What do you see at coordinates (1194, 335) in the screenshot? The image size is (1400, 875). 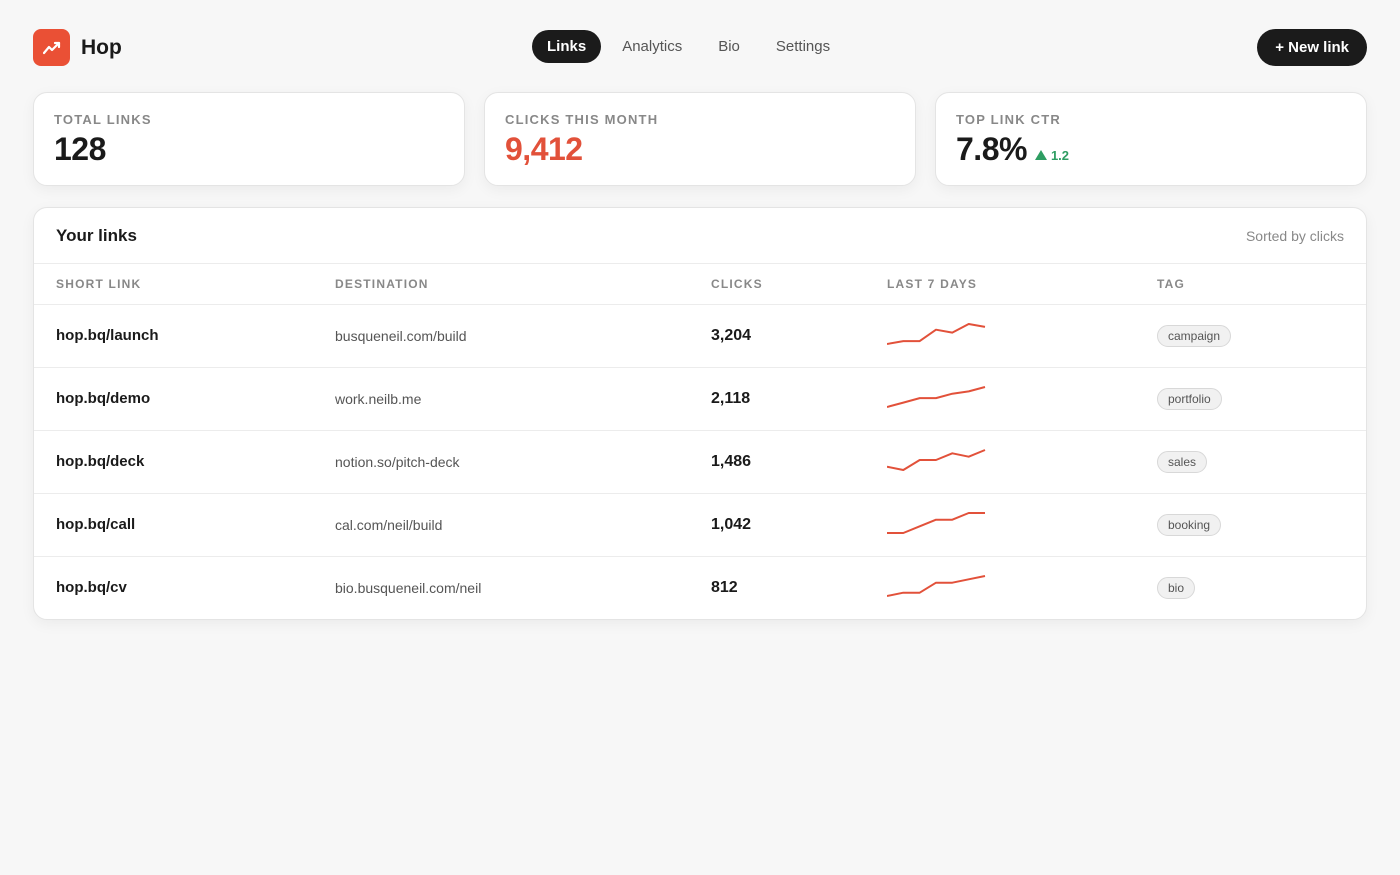 I see `tag-badge: campaign` at bounding box center [1194, 335].